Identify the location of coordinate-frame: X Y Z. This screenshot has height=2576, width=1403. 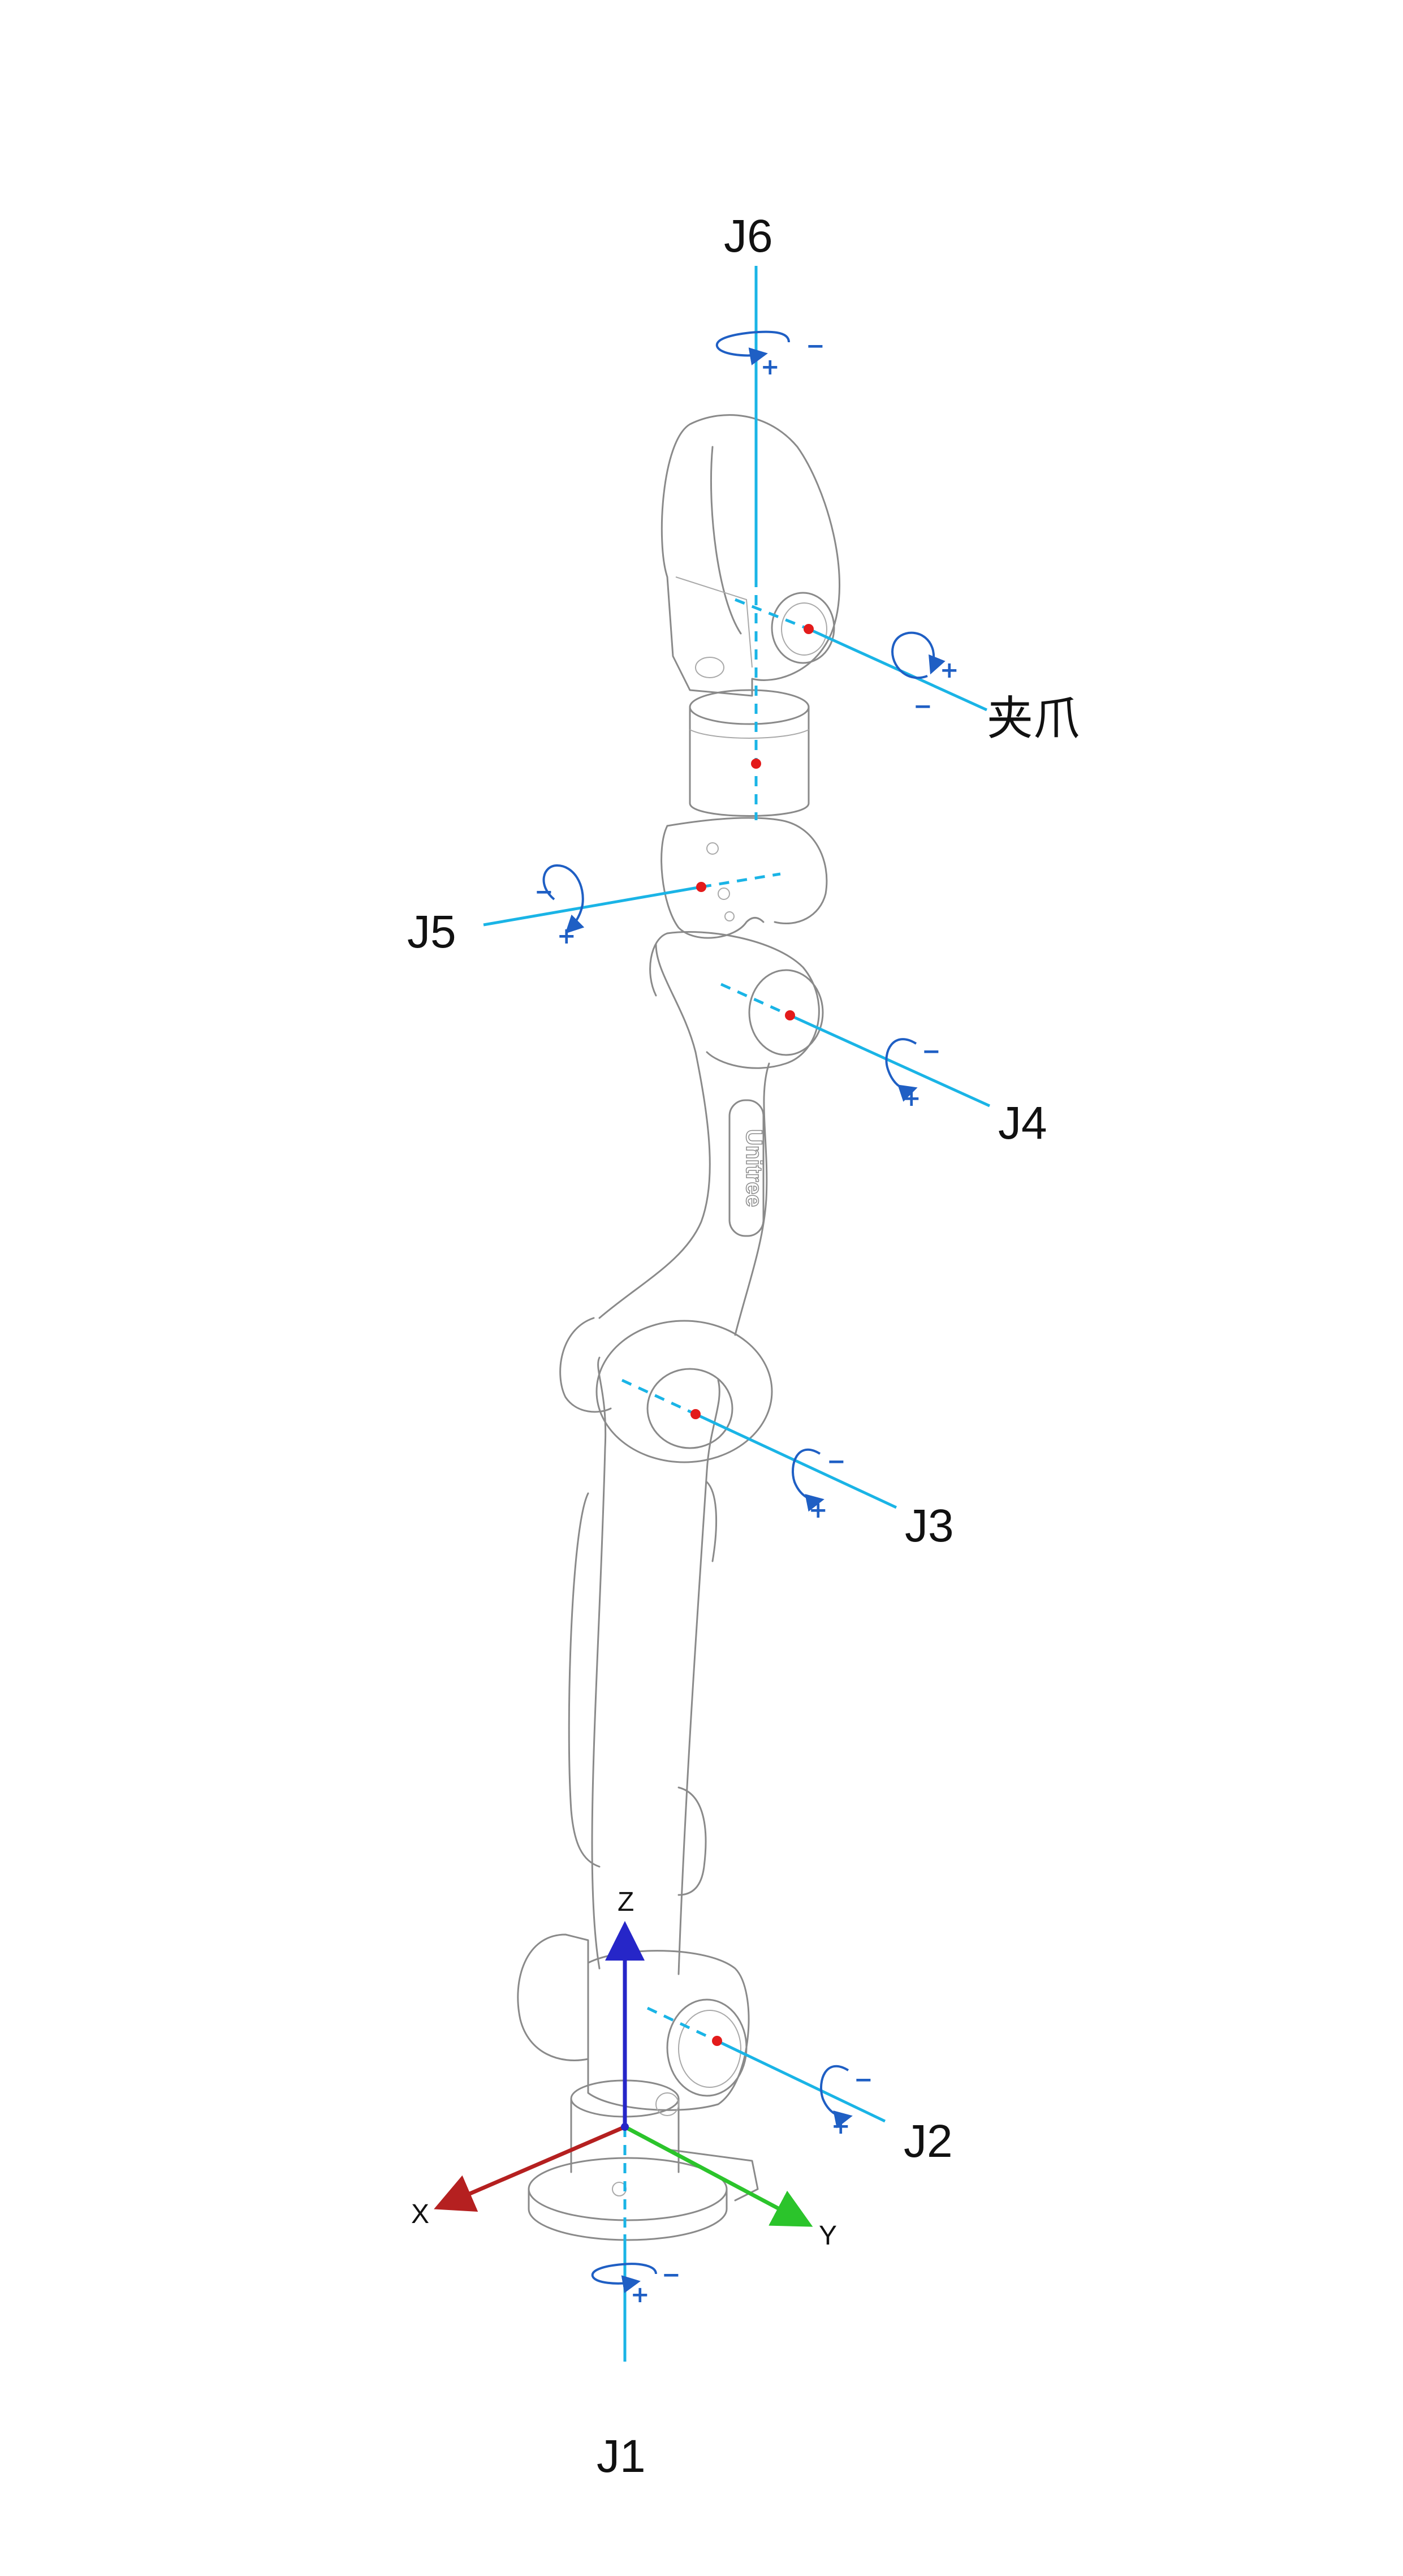
(624, 2069).